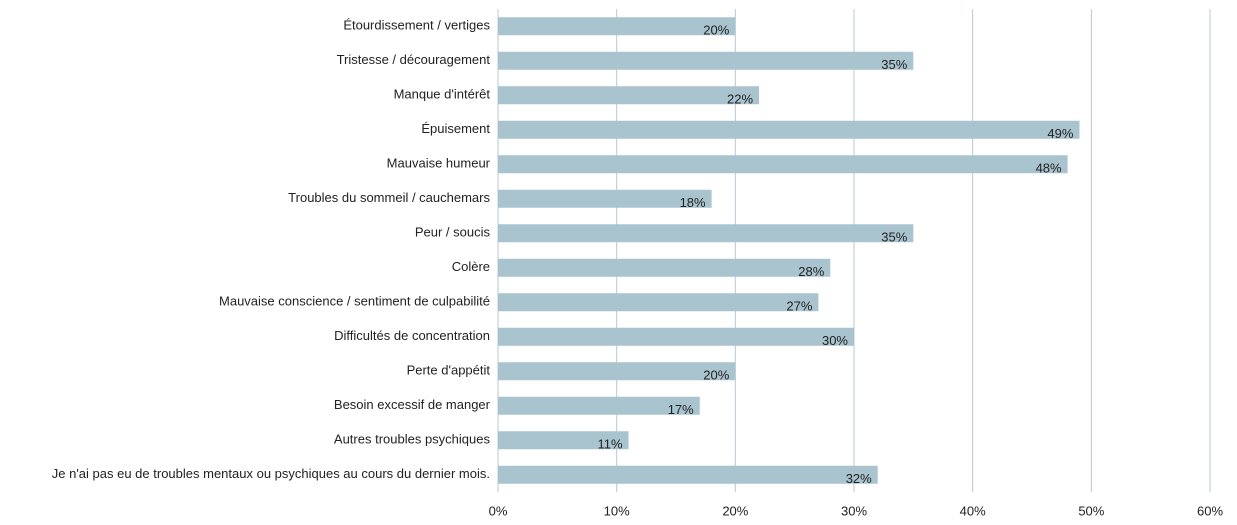 The width and height of the screenshot is (1237, 525). Describe the element at coordinates (453, 232) in the screenshot. I see `y-tick-label: Peur / soucis` at that location.